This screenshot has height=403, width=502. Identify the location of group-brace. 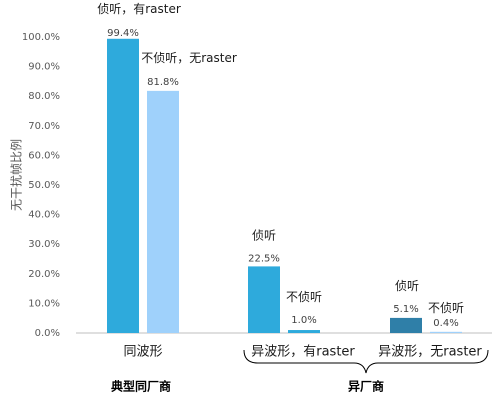
(366, 361).